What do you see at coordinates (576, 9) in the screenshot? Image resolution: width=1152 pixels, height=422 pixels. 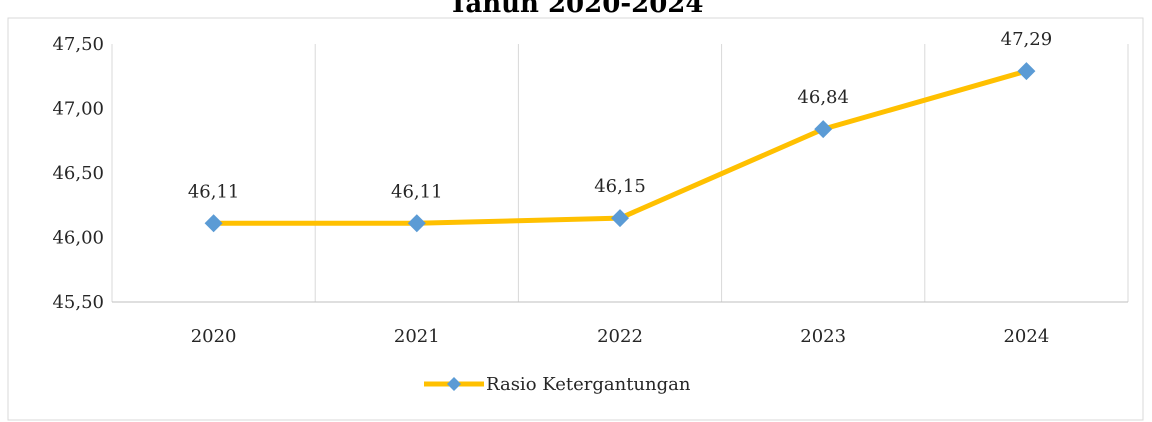 I see `chart-title: Tahun 2020-2024` at bounding box center [576, 9].